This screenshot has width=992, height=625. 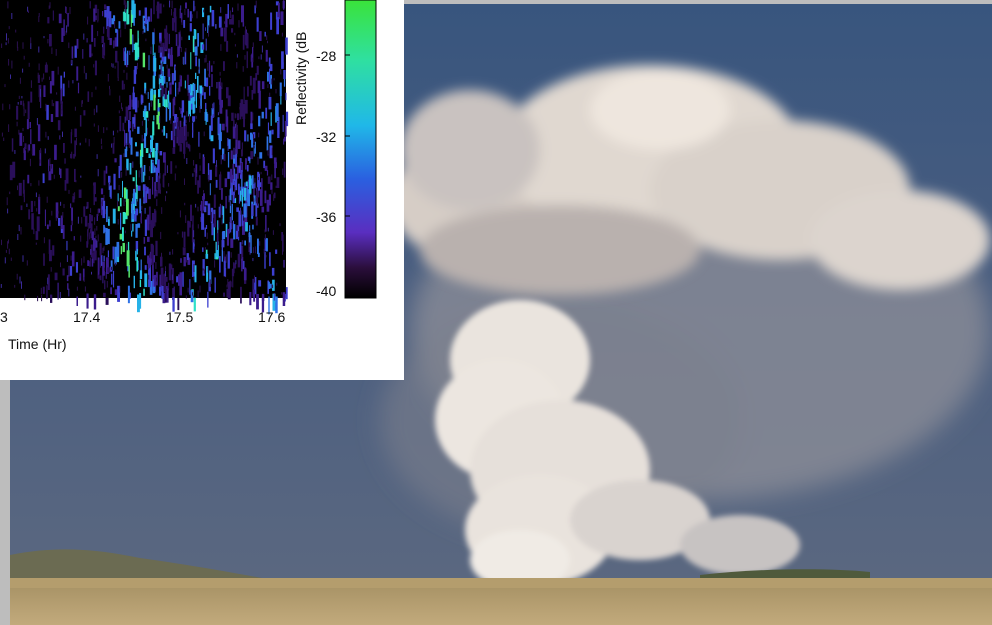 I want to click on x-tick-label: 17.6, so click(x=271, y=317).